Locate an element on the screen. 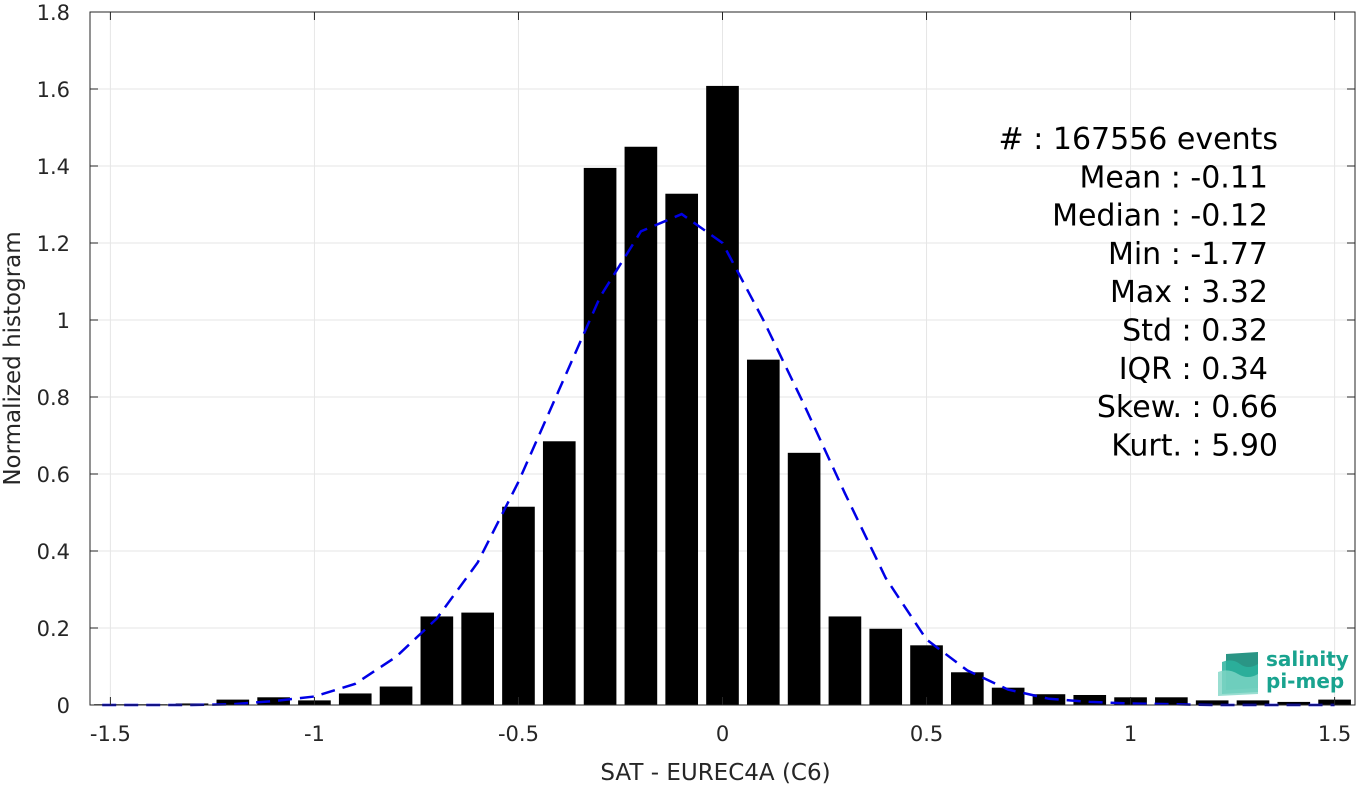  y-tick-label: 1.6 is located at coordinates (53, 90).